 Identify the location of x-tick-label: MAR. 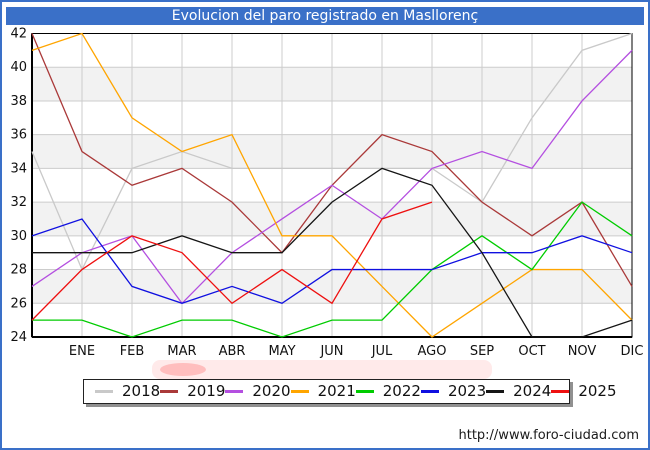
(181, 351).